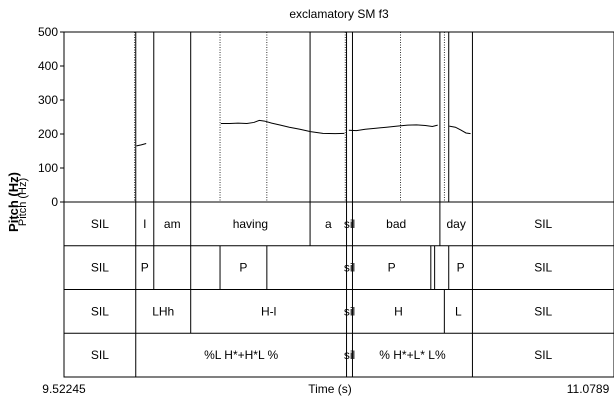 Image resolution: width=614 pixels, height=397 pixels. Describe the element at coordinates (48, 32) in the screenshot. I see `y-tick-label-5: 500` at that location.